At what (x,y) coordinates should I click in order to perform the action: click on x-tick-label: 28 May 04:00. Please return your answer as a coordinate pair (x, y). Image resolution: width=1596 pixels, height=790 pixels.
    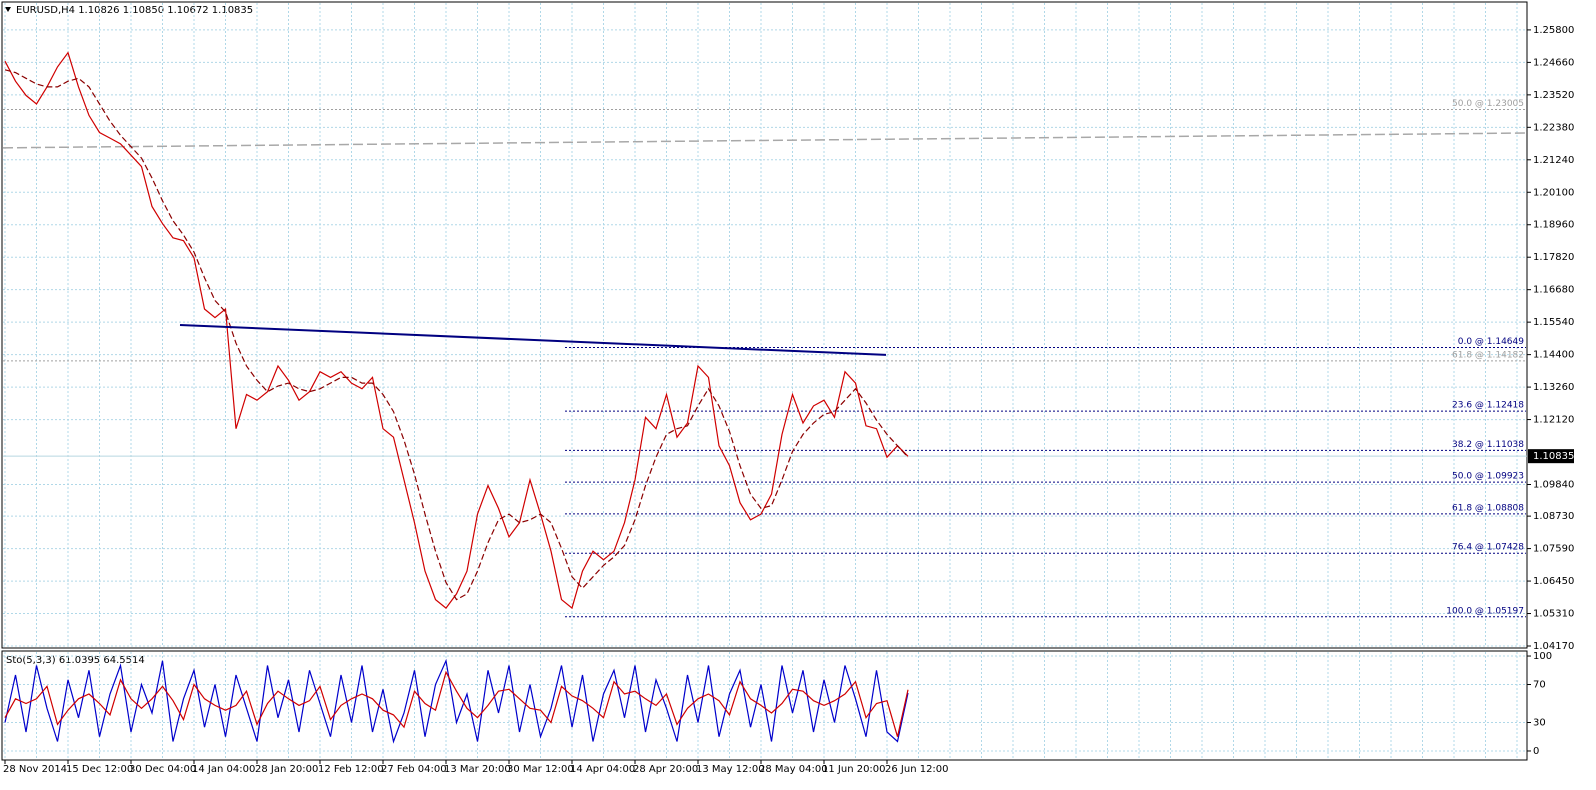
    Looking at the image, I should click on (793, 769).